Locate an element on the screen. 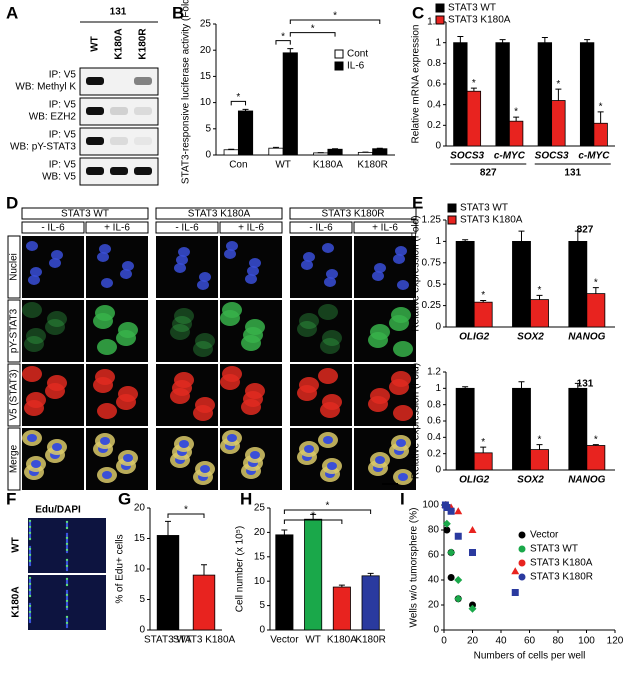 This screenshot has width=624, height=681. panel-label: I is located at coordinates (402, 498).